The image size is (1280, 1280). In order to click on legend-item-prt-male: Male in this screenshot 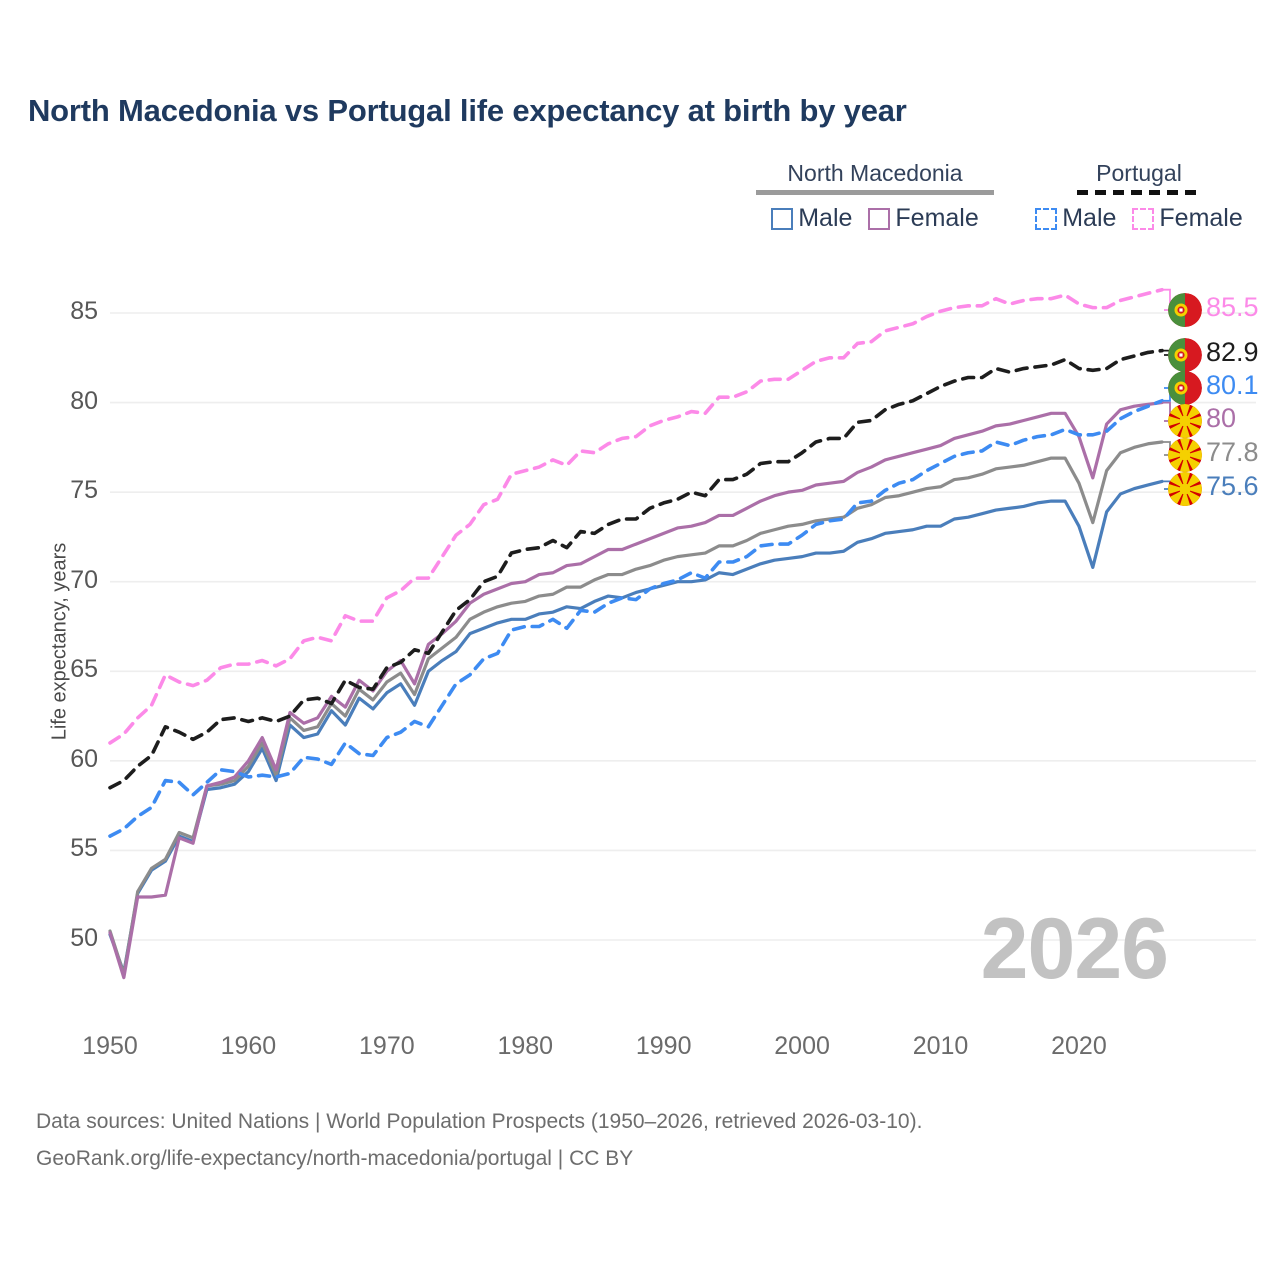, I will do `click(1075, 218)`.